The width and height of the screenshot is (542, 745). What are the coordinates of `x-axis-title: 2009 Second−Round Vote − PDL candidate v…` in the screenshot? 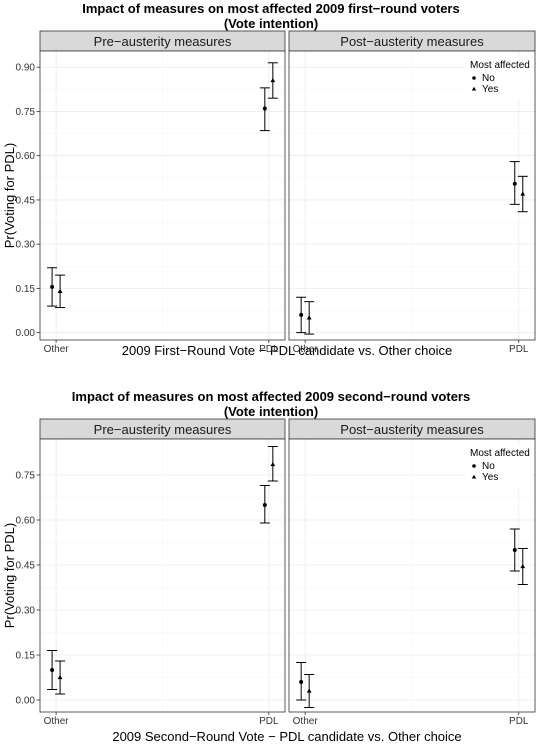 It's located at (286, 736).